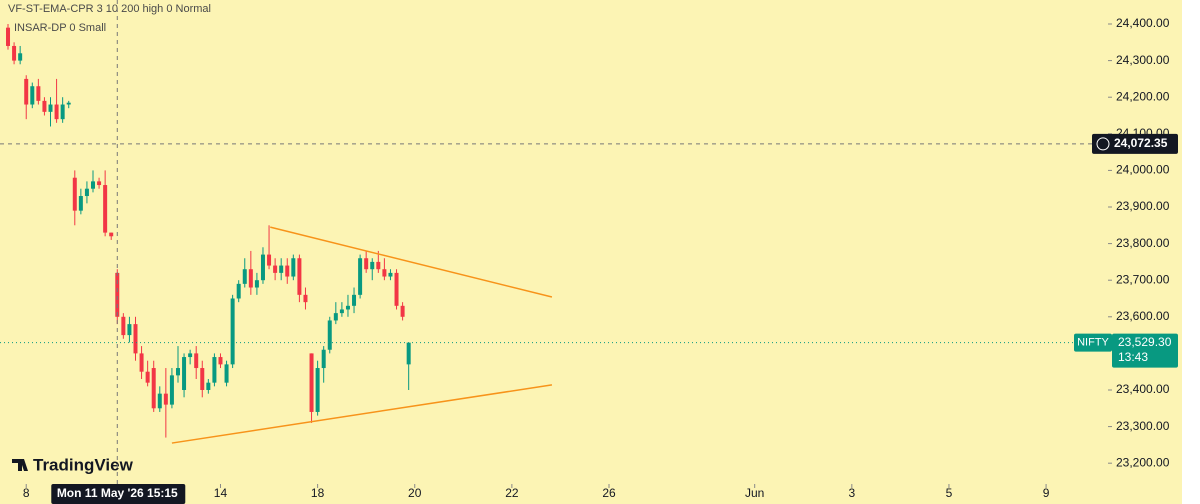 The width and height of the screenshot is (1200, 504). Describe the element at coordinates (1143, 206) in the screenshot. I see `y-tick-label: 23,900.00` at that location.